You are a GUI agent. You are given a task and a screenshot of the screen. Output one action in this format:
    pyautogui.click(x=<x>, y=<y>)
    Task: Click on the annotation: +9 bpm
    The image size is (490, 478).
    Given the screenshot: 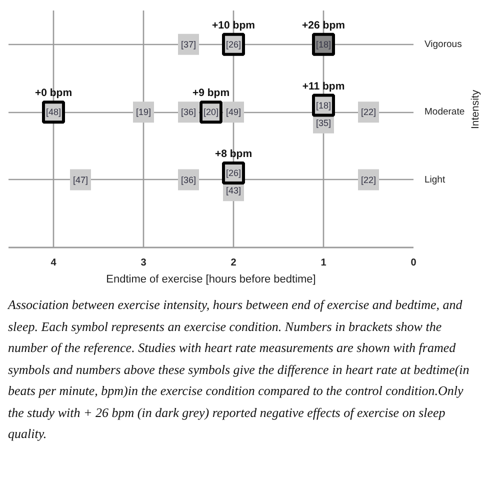 What is the action you would take?
    pyautogui.click(x=211, y=93)
    